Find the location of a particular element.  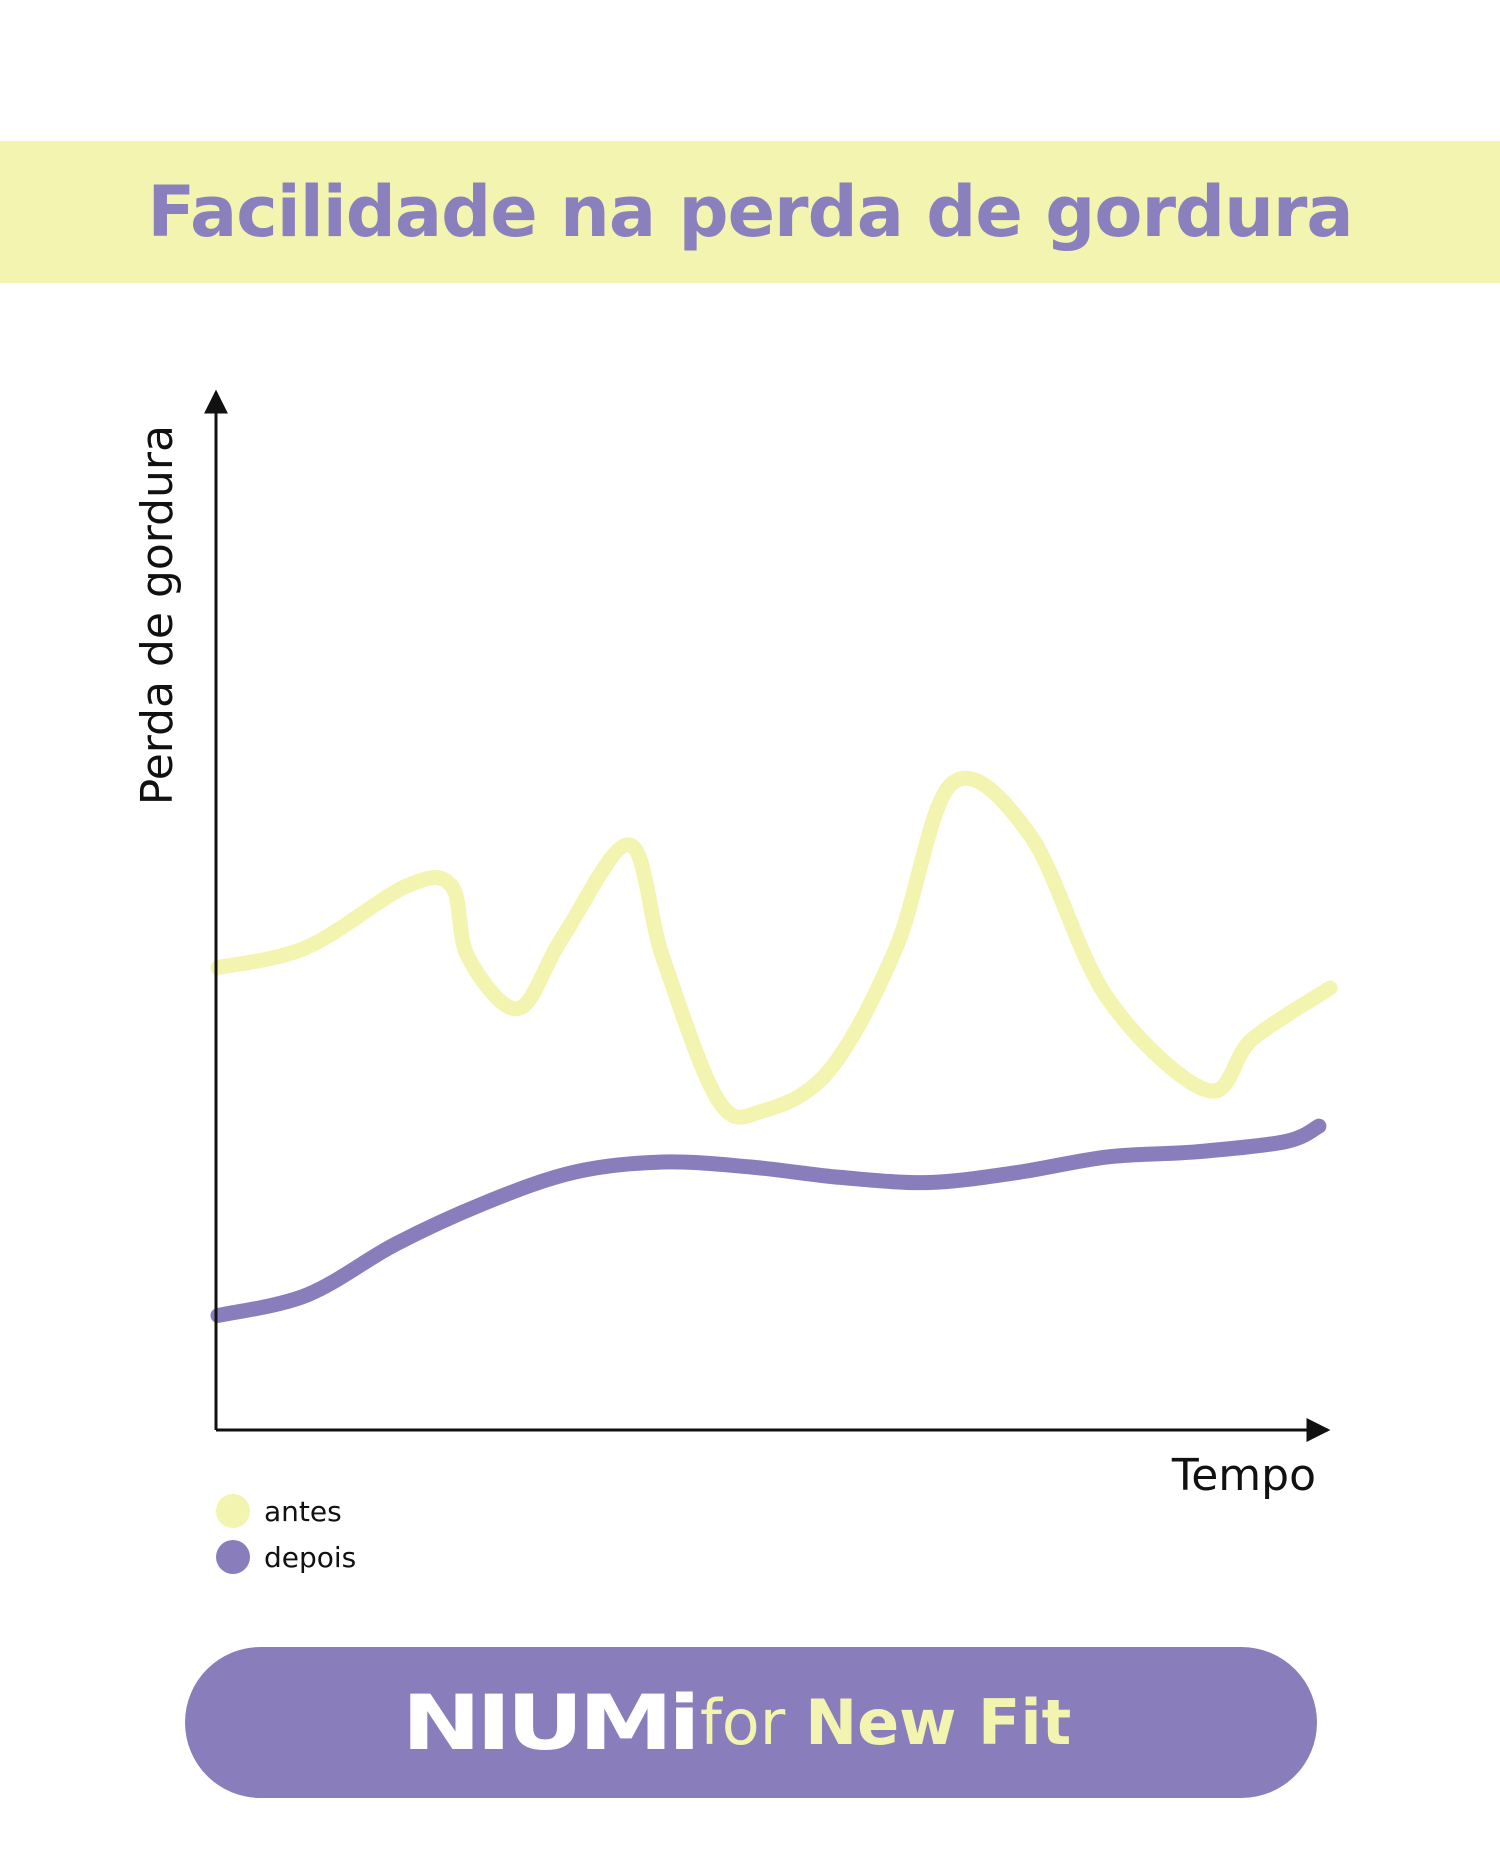

series-line-depois is located at coordinates (768, 1220).